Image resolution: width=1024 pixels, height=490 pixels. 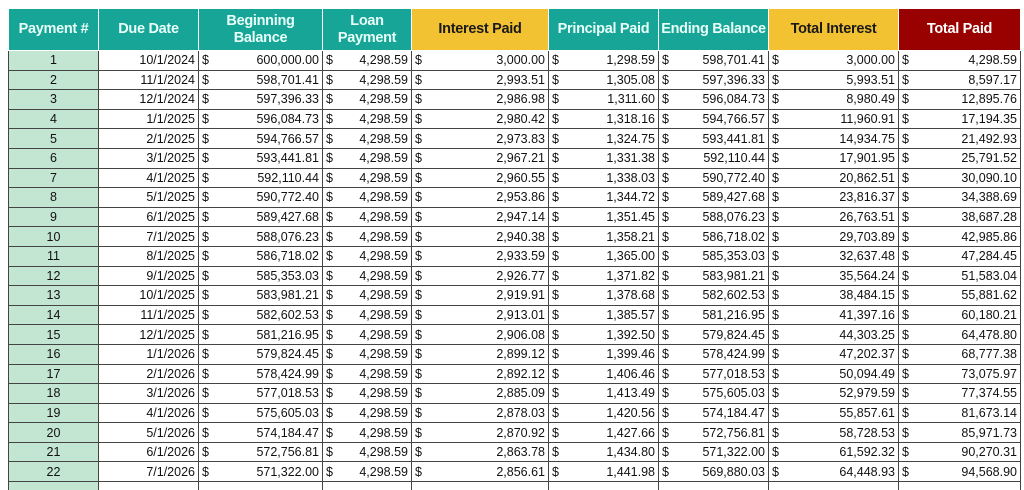 What do you see at coordinates (148, 276) in the screenshot?
I see `due-date-cell: 9/1/2025` at bounding box center [148, 276].